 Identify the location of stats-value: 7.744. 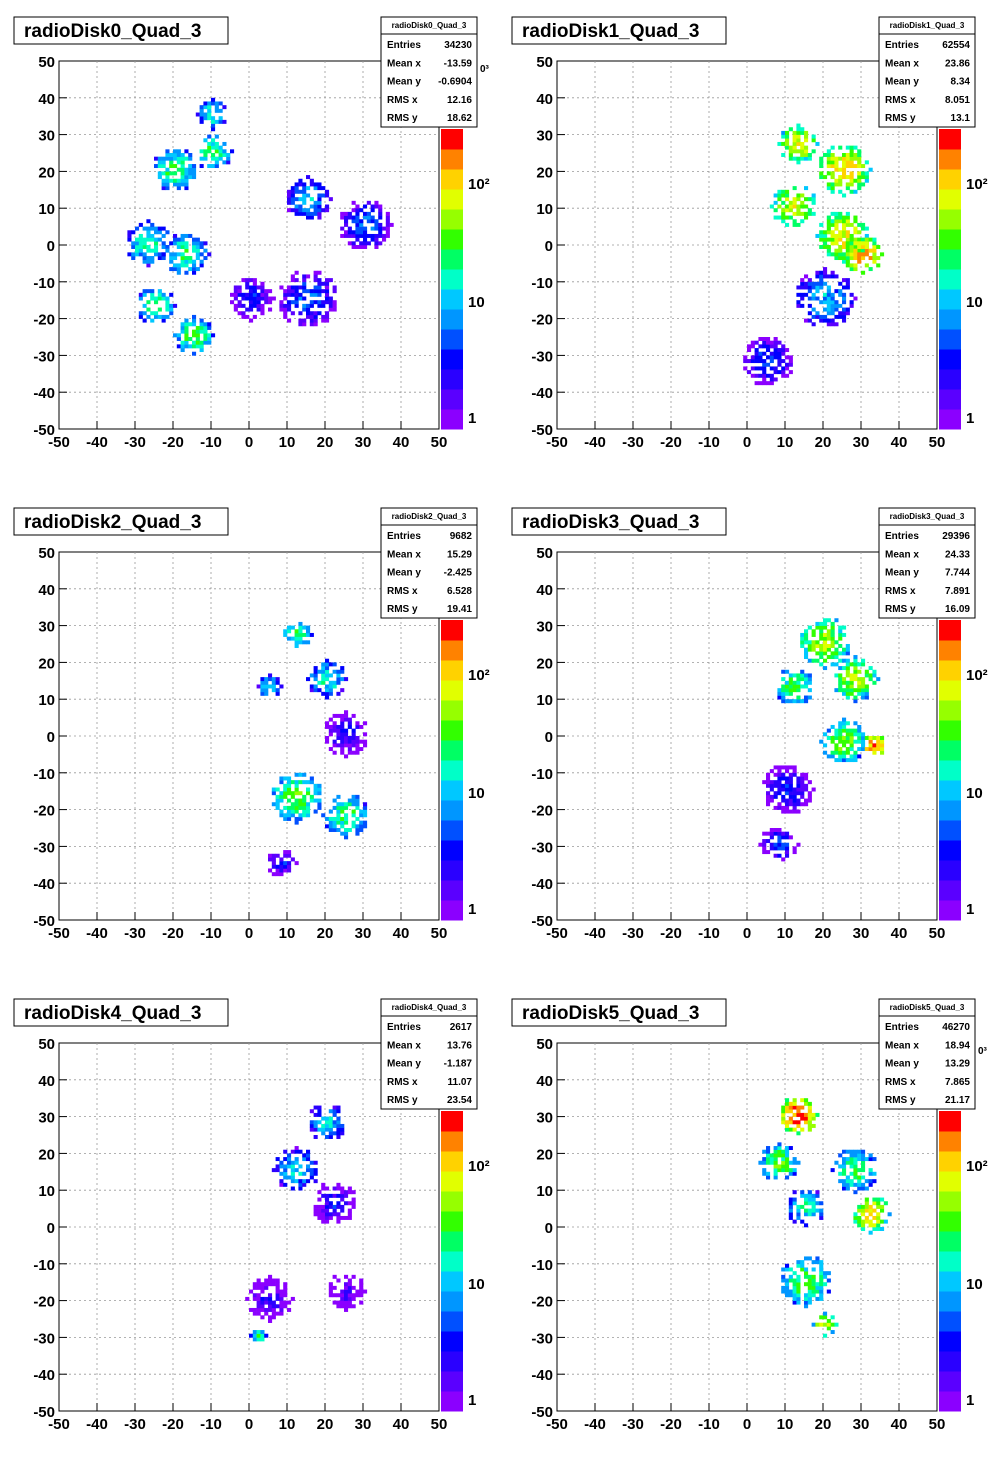
(957, 573).